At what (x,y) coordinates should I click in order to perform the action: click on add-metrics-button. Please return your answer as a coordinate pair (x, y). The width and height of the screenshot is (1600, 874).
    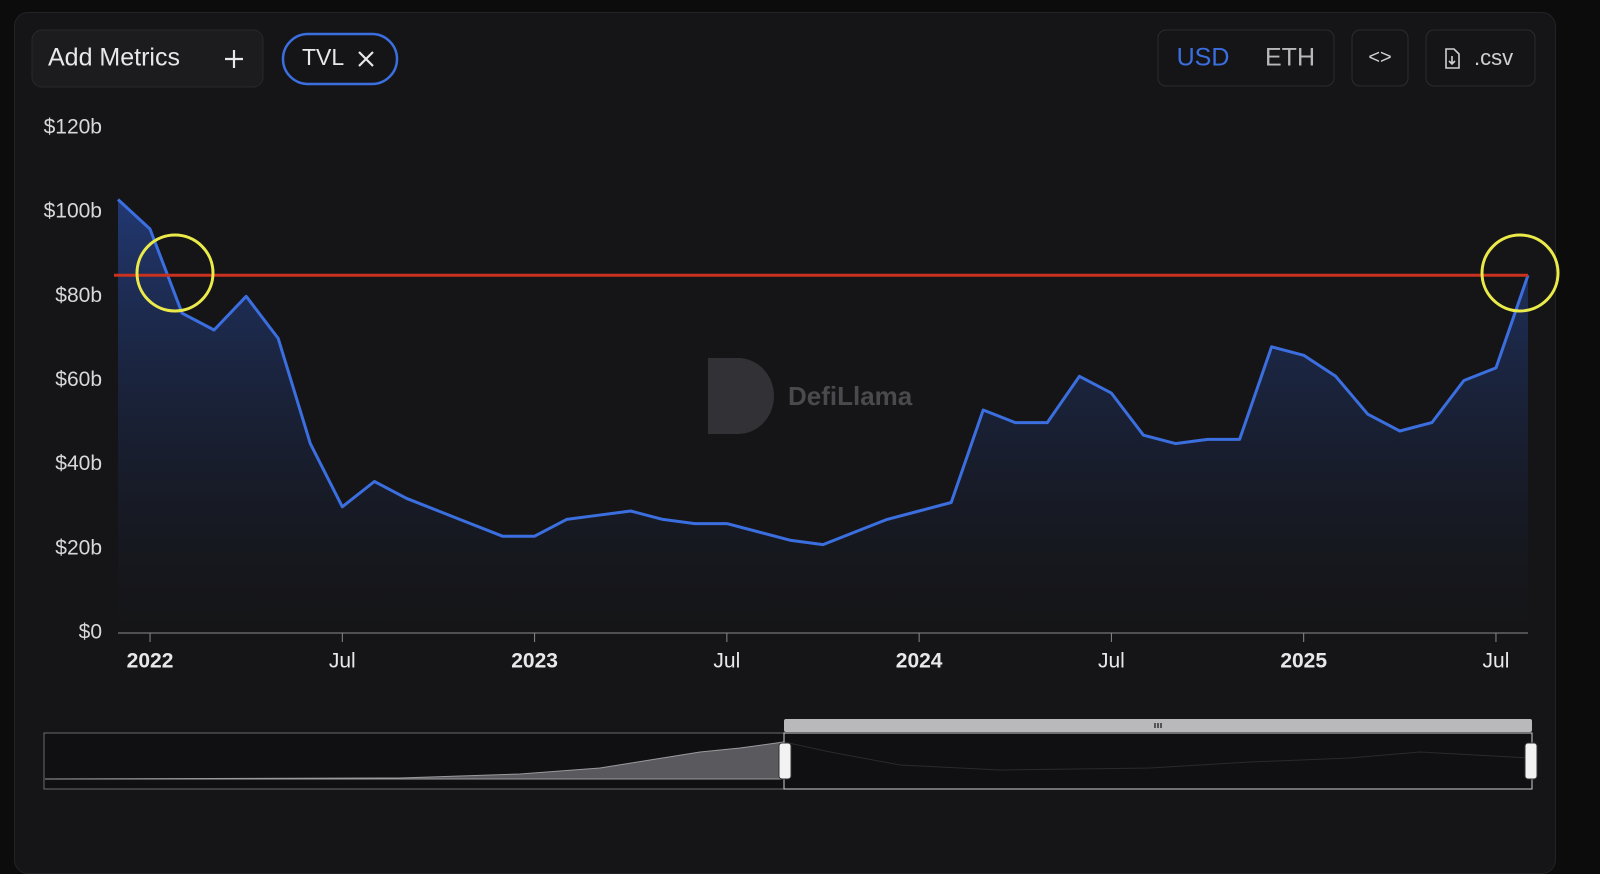
    Looking at the image, I should click on (147, 58).